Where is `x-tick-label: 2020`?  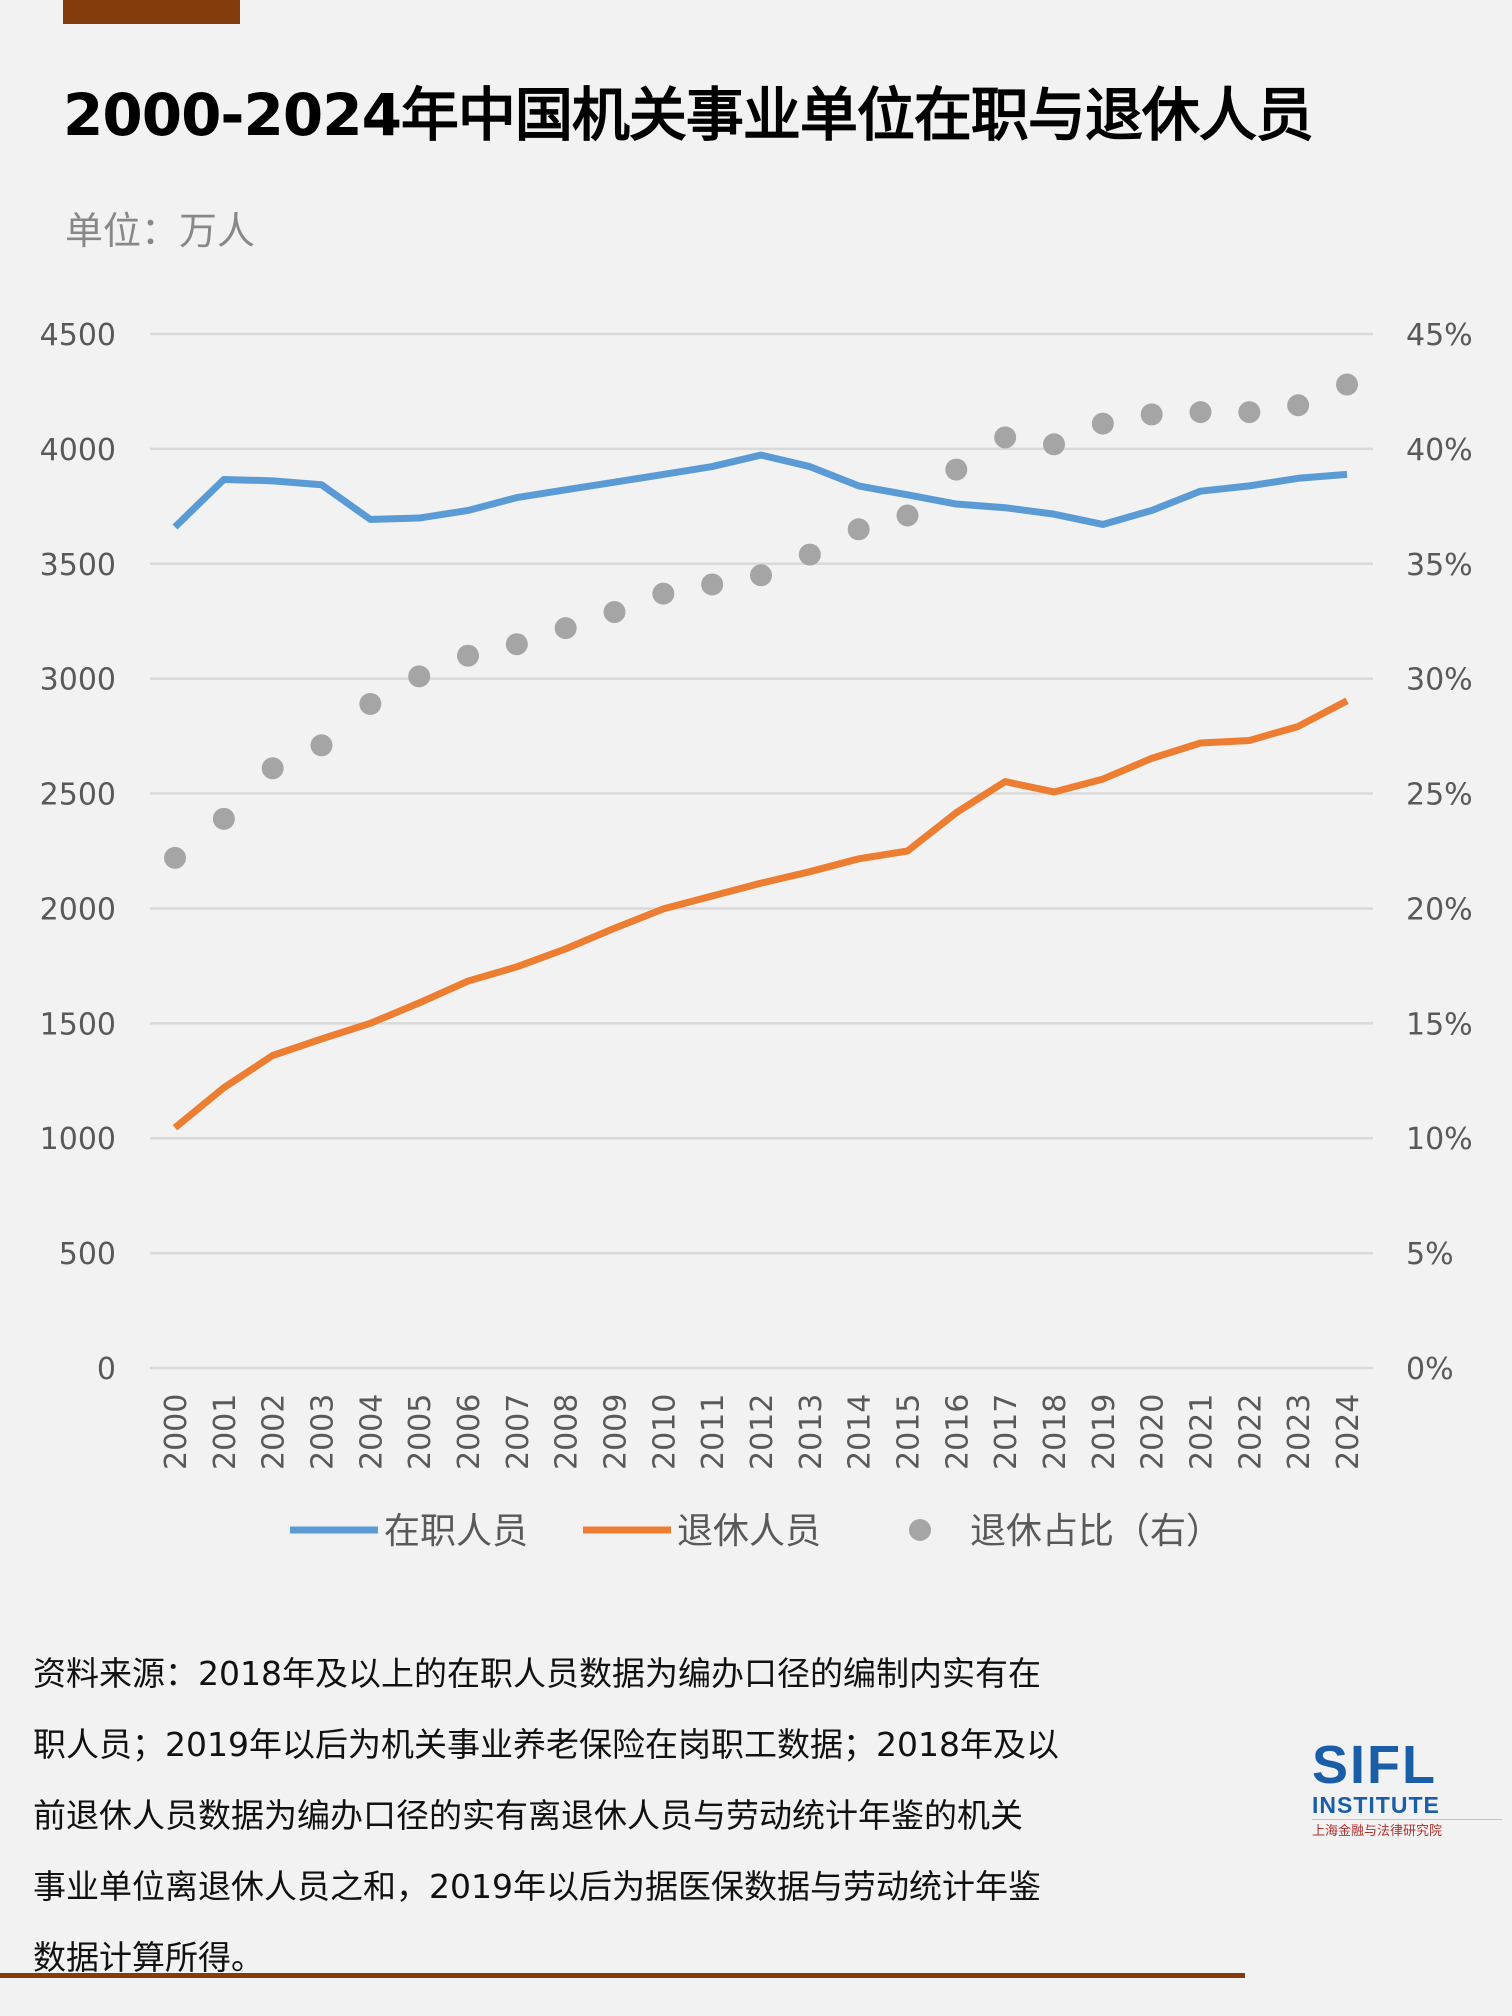 x-tick-label: 2020 is located at coordinates (1153, 1432).